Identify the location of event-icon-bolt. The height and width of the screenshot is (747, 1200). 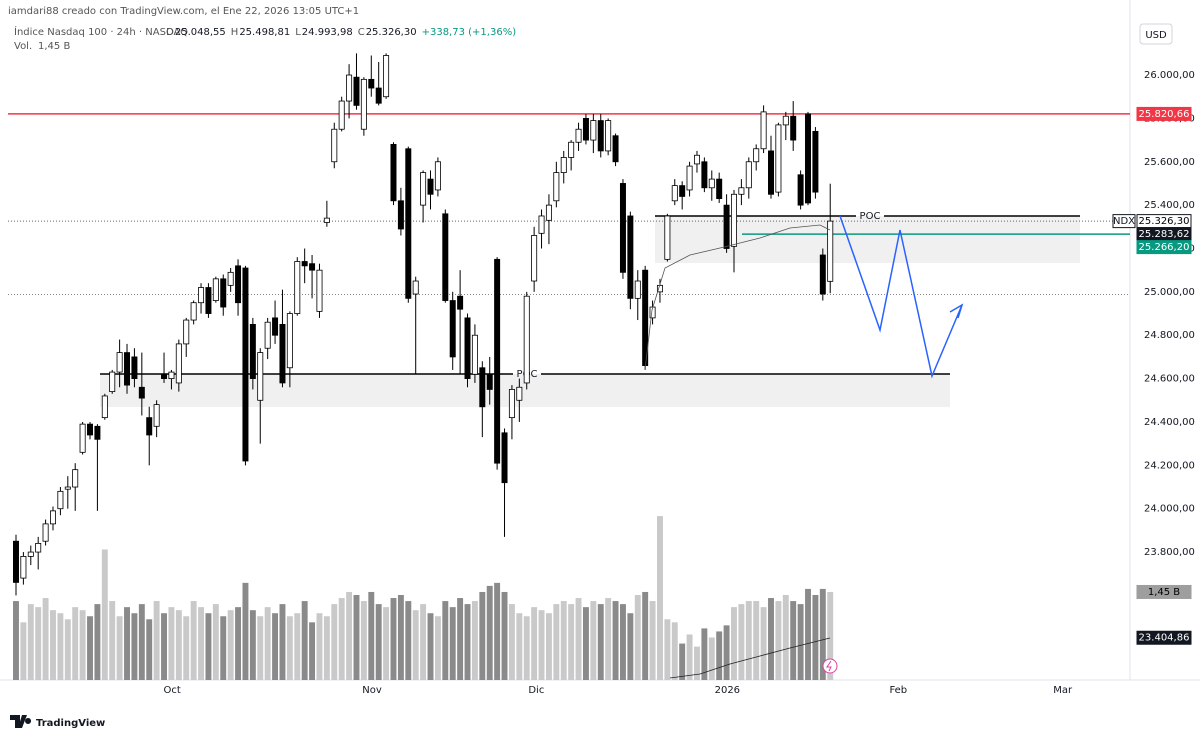
(829, 666).